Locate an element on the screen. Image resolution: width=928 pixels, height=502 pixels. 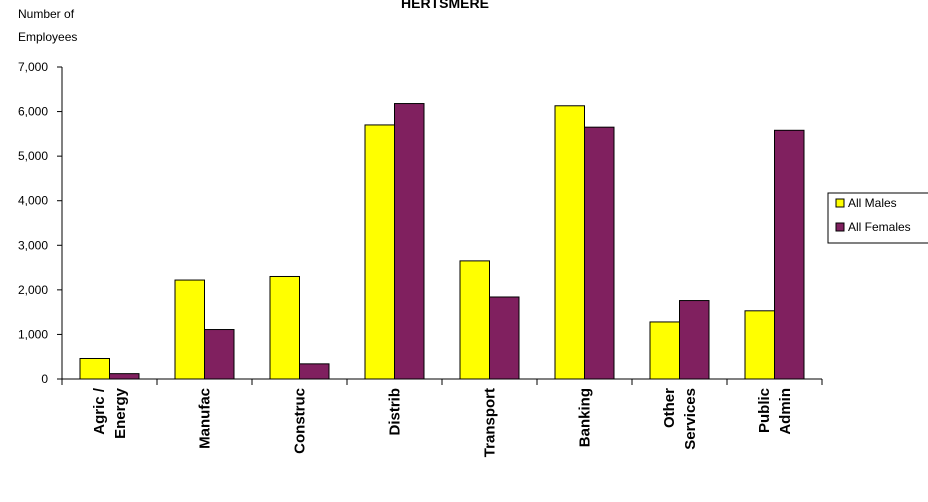
y-ticks: 0 1,000 2,000 3,000 4,000 5,000 6,000 7,000 is located at coordinates (40, 223).